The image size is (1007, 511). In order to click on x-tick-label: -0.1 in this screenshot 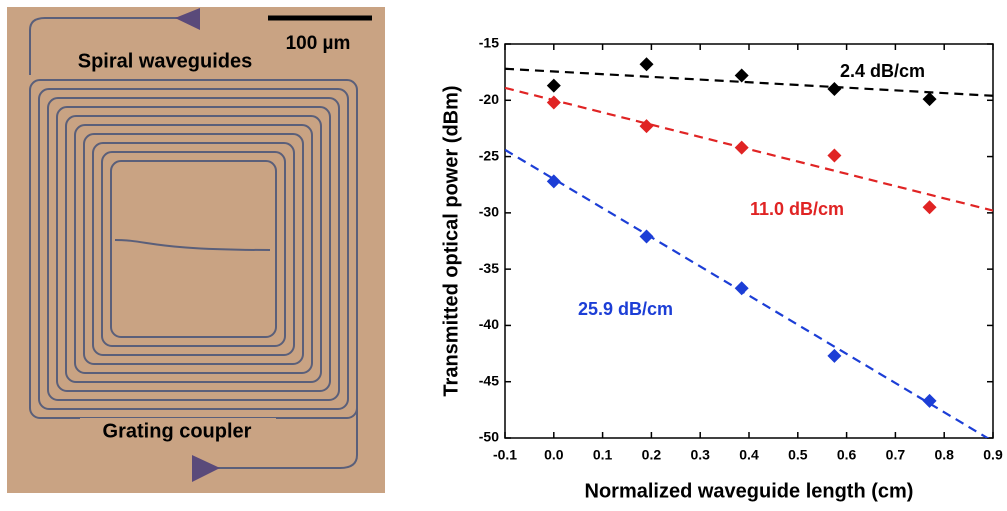, I will do `click(505, 455)`.